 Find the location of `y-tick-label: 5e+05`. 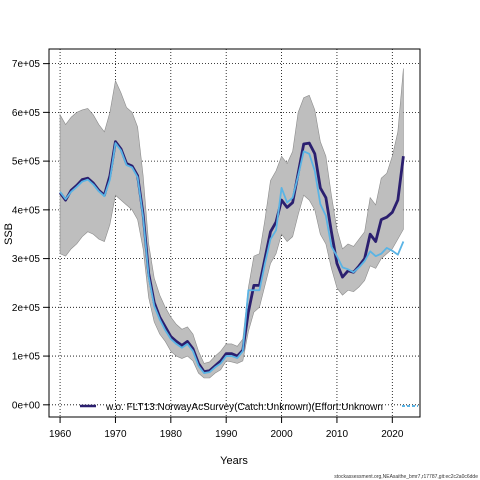

y-tick-label: 5e+05 is located at coordinates (26, 162).